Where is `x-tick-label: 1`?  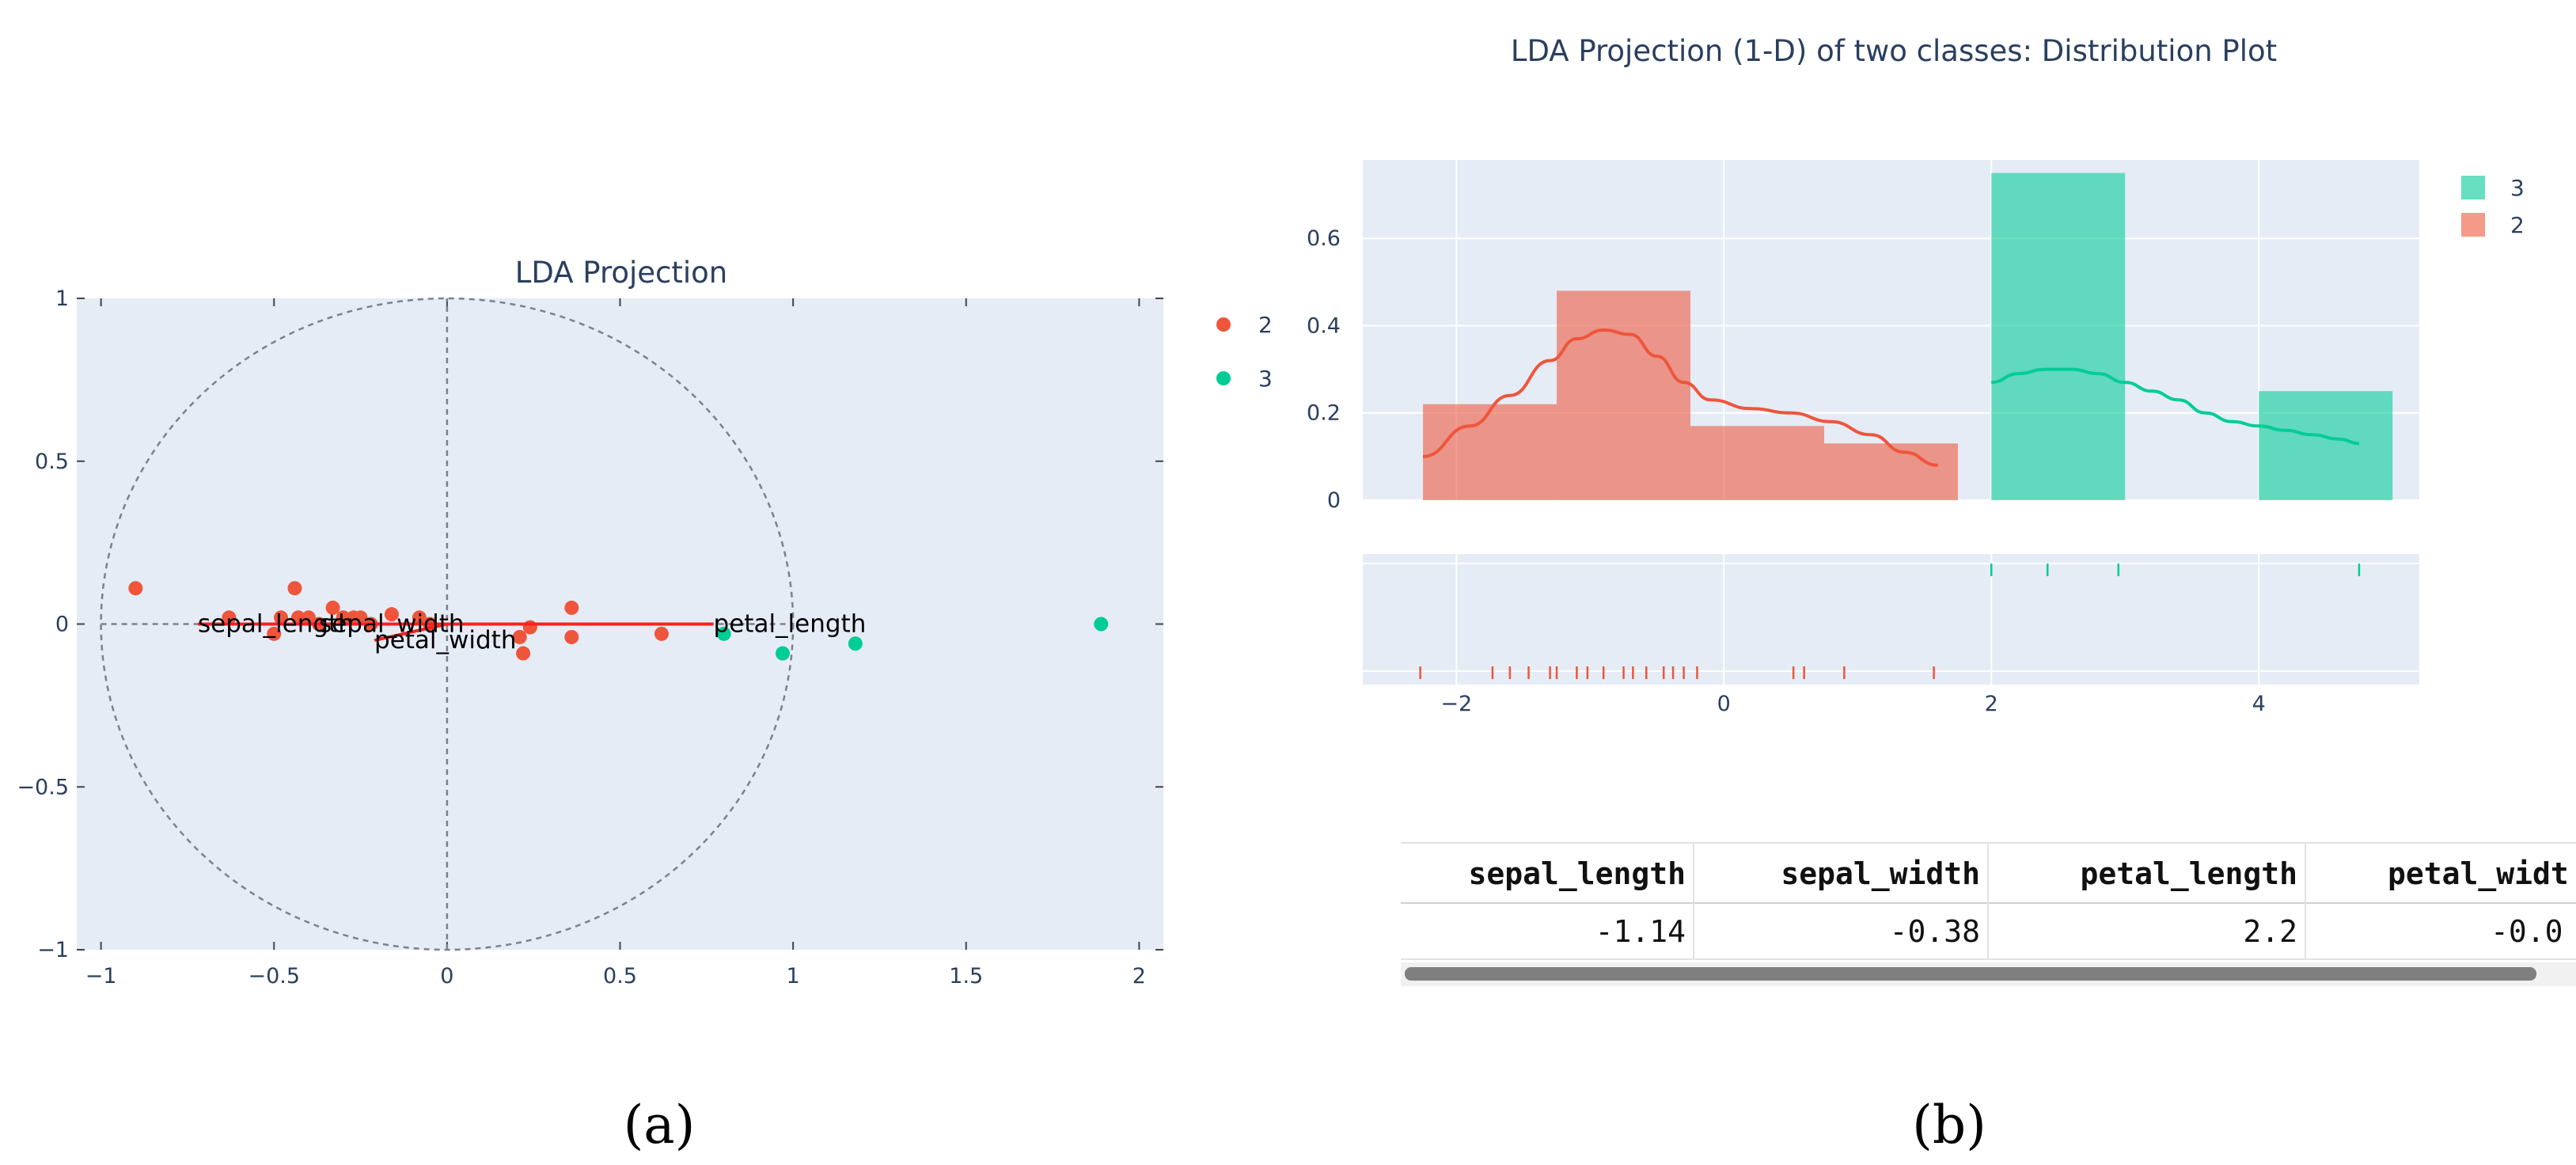 x-tick-label: 1 is located at coordinates (793, 976).